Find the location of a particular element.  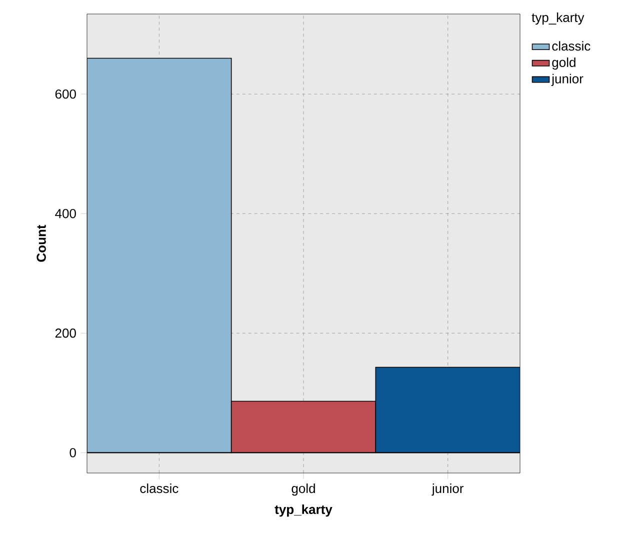

legend-label: gold is located at coordinates (564, 63).